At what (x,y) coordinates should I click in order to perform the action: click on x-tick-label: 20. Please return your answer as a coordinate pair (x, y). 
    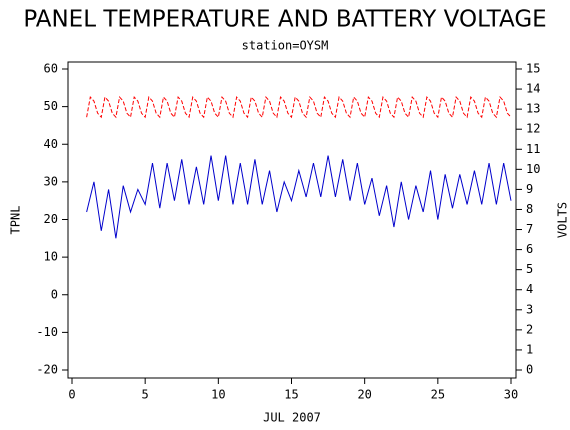
    Looking at the image, I should click on (364, 395).